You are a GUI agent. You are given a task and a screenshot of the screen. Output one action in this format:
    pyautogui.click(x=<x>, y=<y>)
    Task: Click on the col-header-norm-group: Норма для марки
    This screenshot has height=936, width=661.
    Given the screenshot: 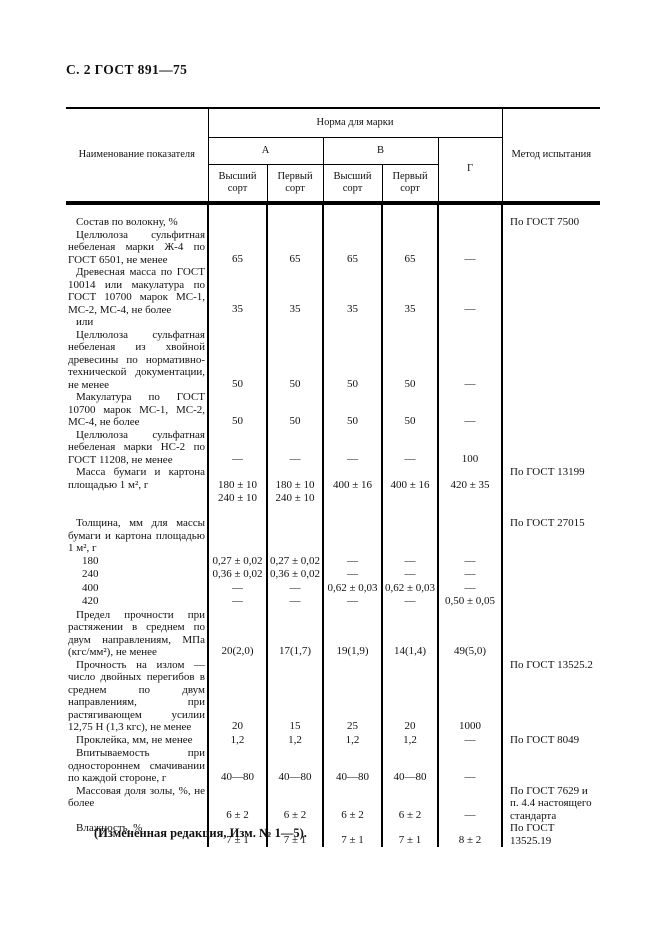 What is the action you would take?
    pyautogui.click(x=355, y=122)
    